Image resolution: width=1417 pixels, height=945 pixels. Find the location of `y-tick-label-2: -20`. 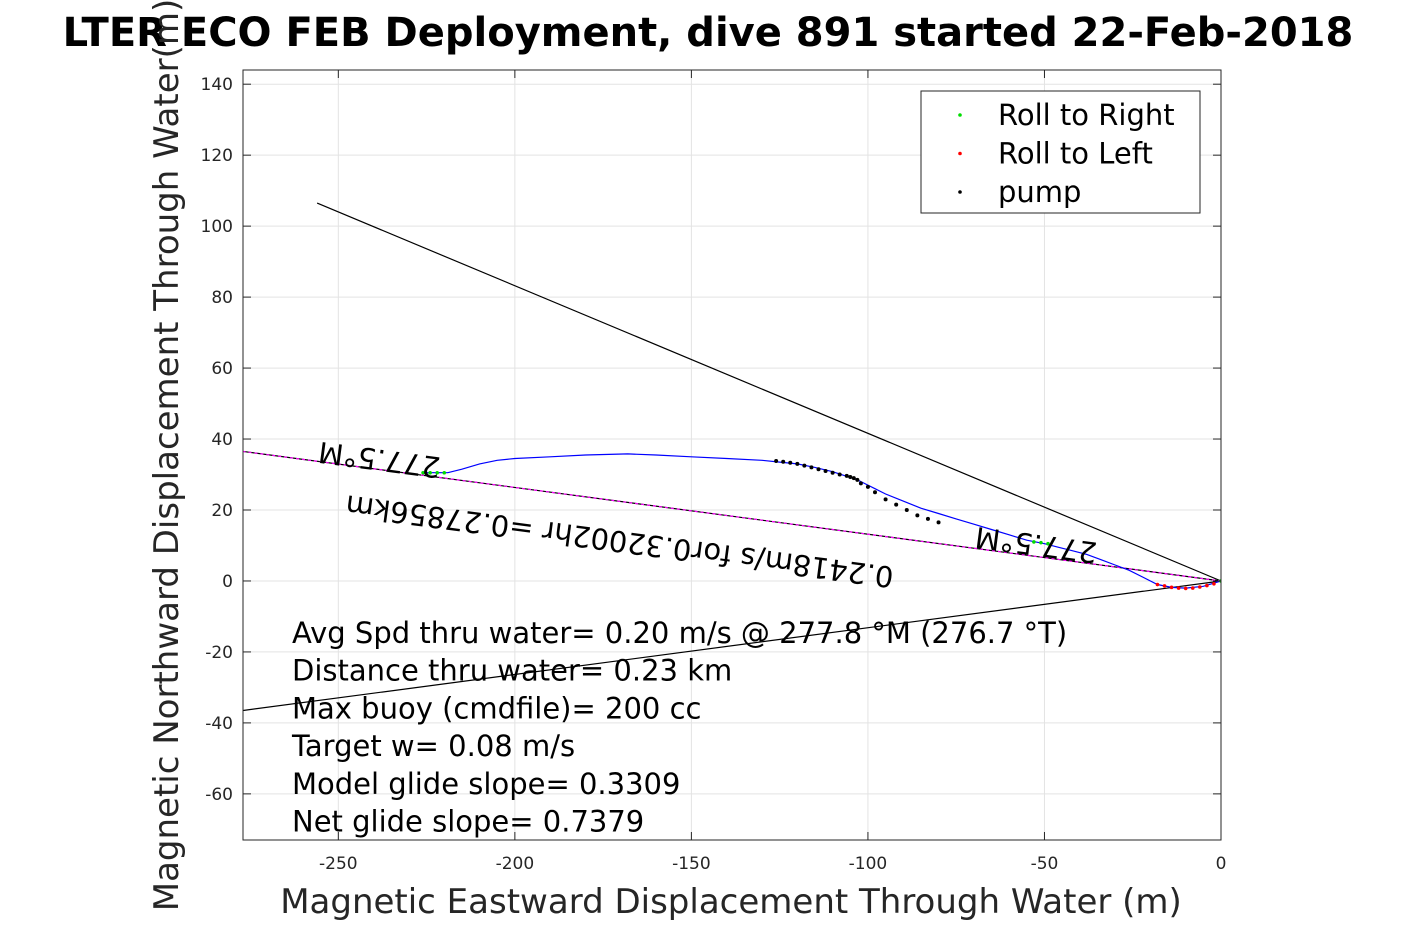

y-tick-label-2: -20 is located at coordinates (219, 653).